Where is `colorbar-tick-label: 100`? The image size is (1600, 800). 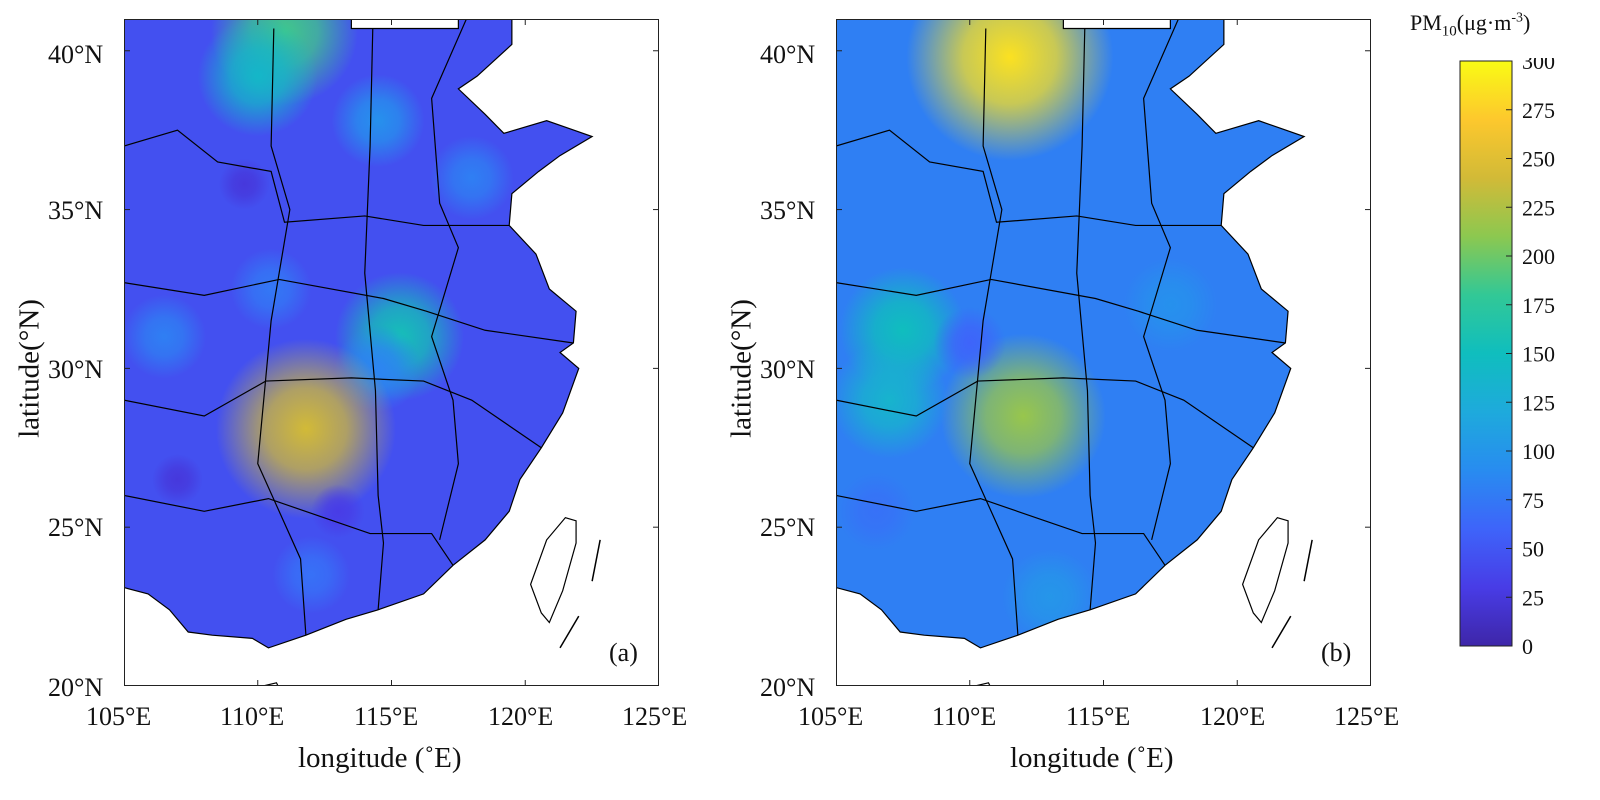
colorbar-tick-label: 100 is located at coordinates (1538, 451).